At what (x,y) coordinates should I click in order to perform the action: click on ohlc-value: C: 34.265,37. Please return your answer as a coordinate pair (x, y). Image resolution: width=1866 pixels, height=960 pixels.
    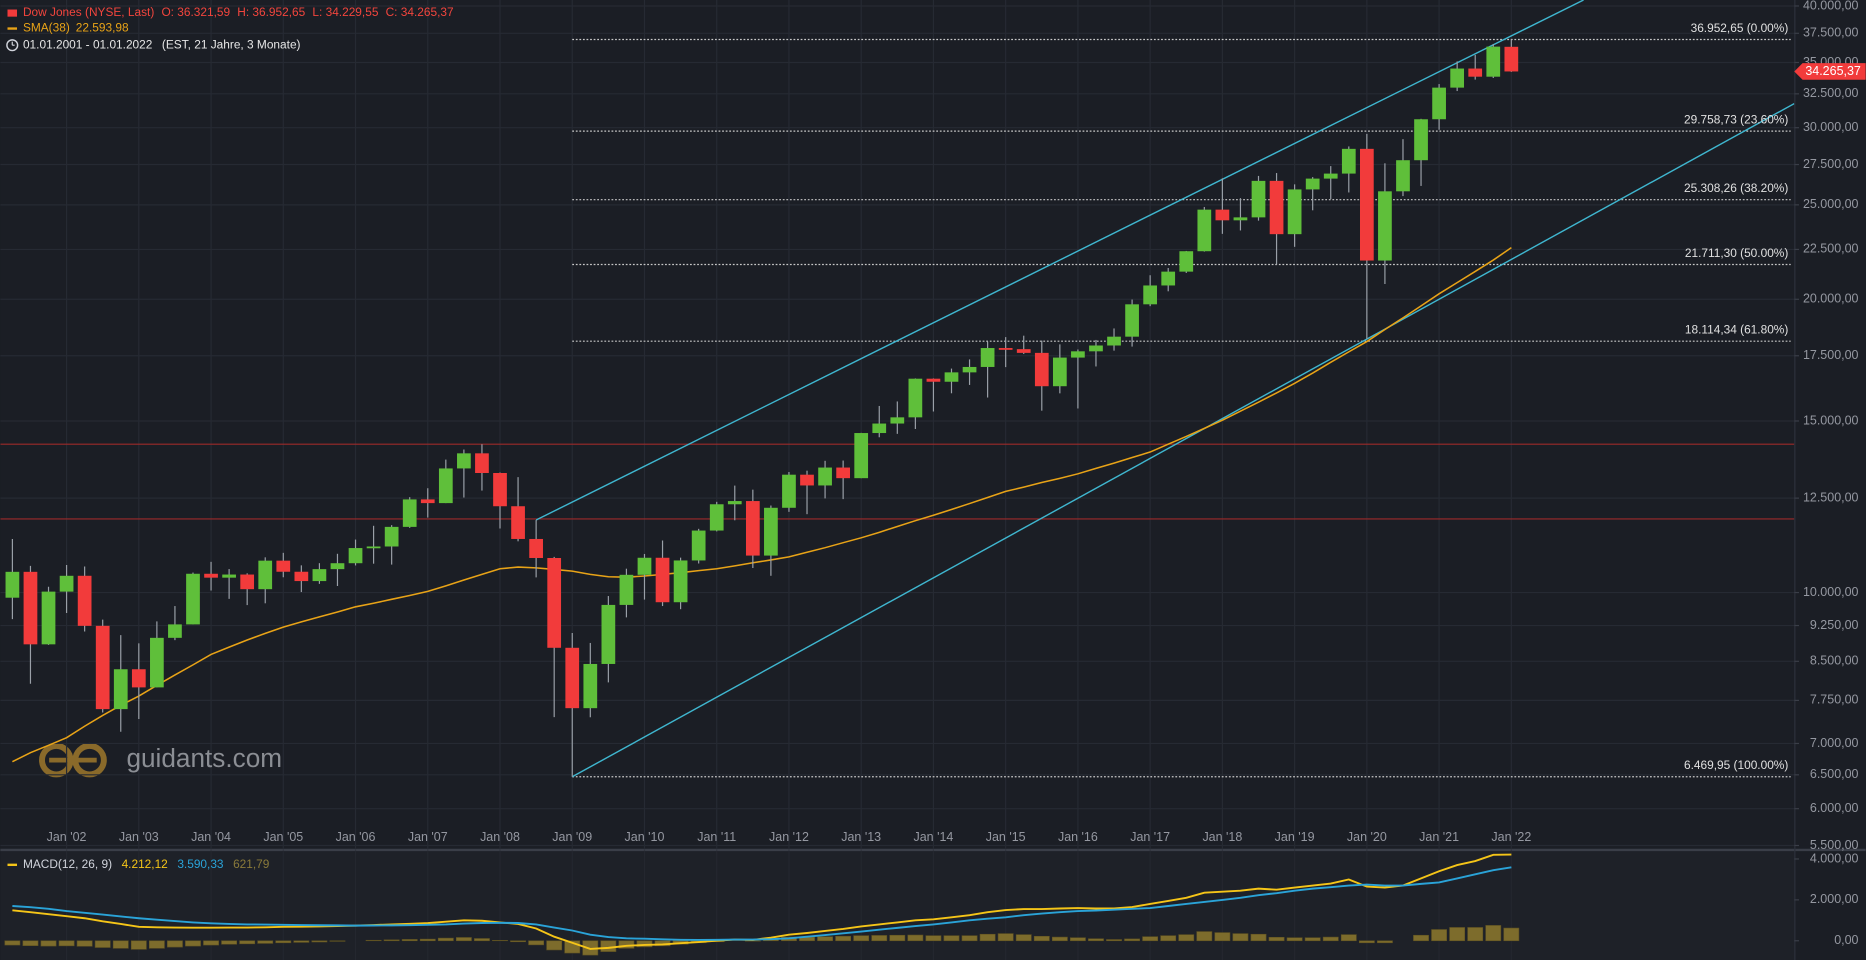
    Looking at the image, I should click on (420, 12).